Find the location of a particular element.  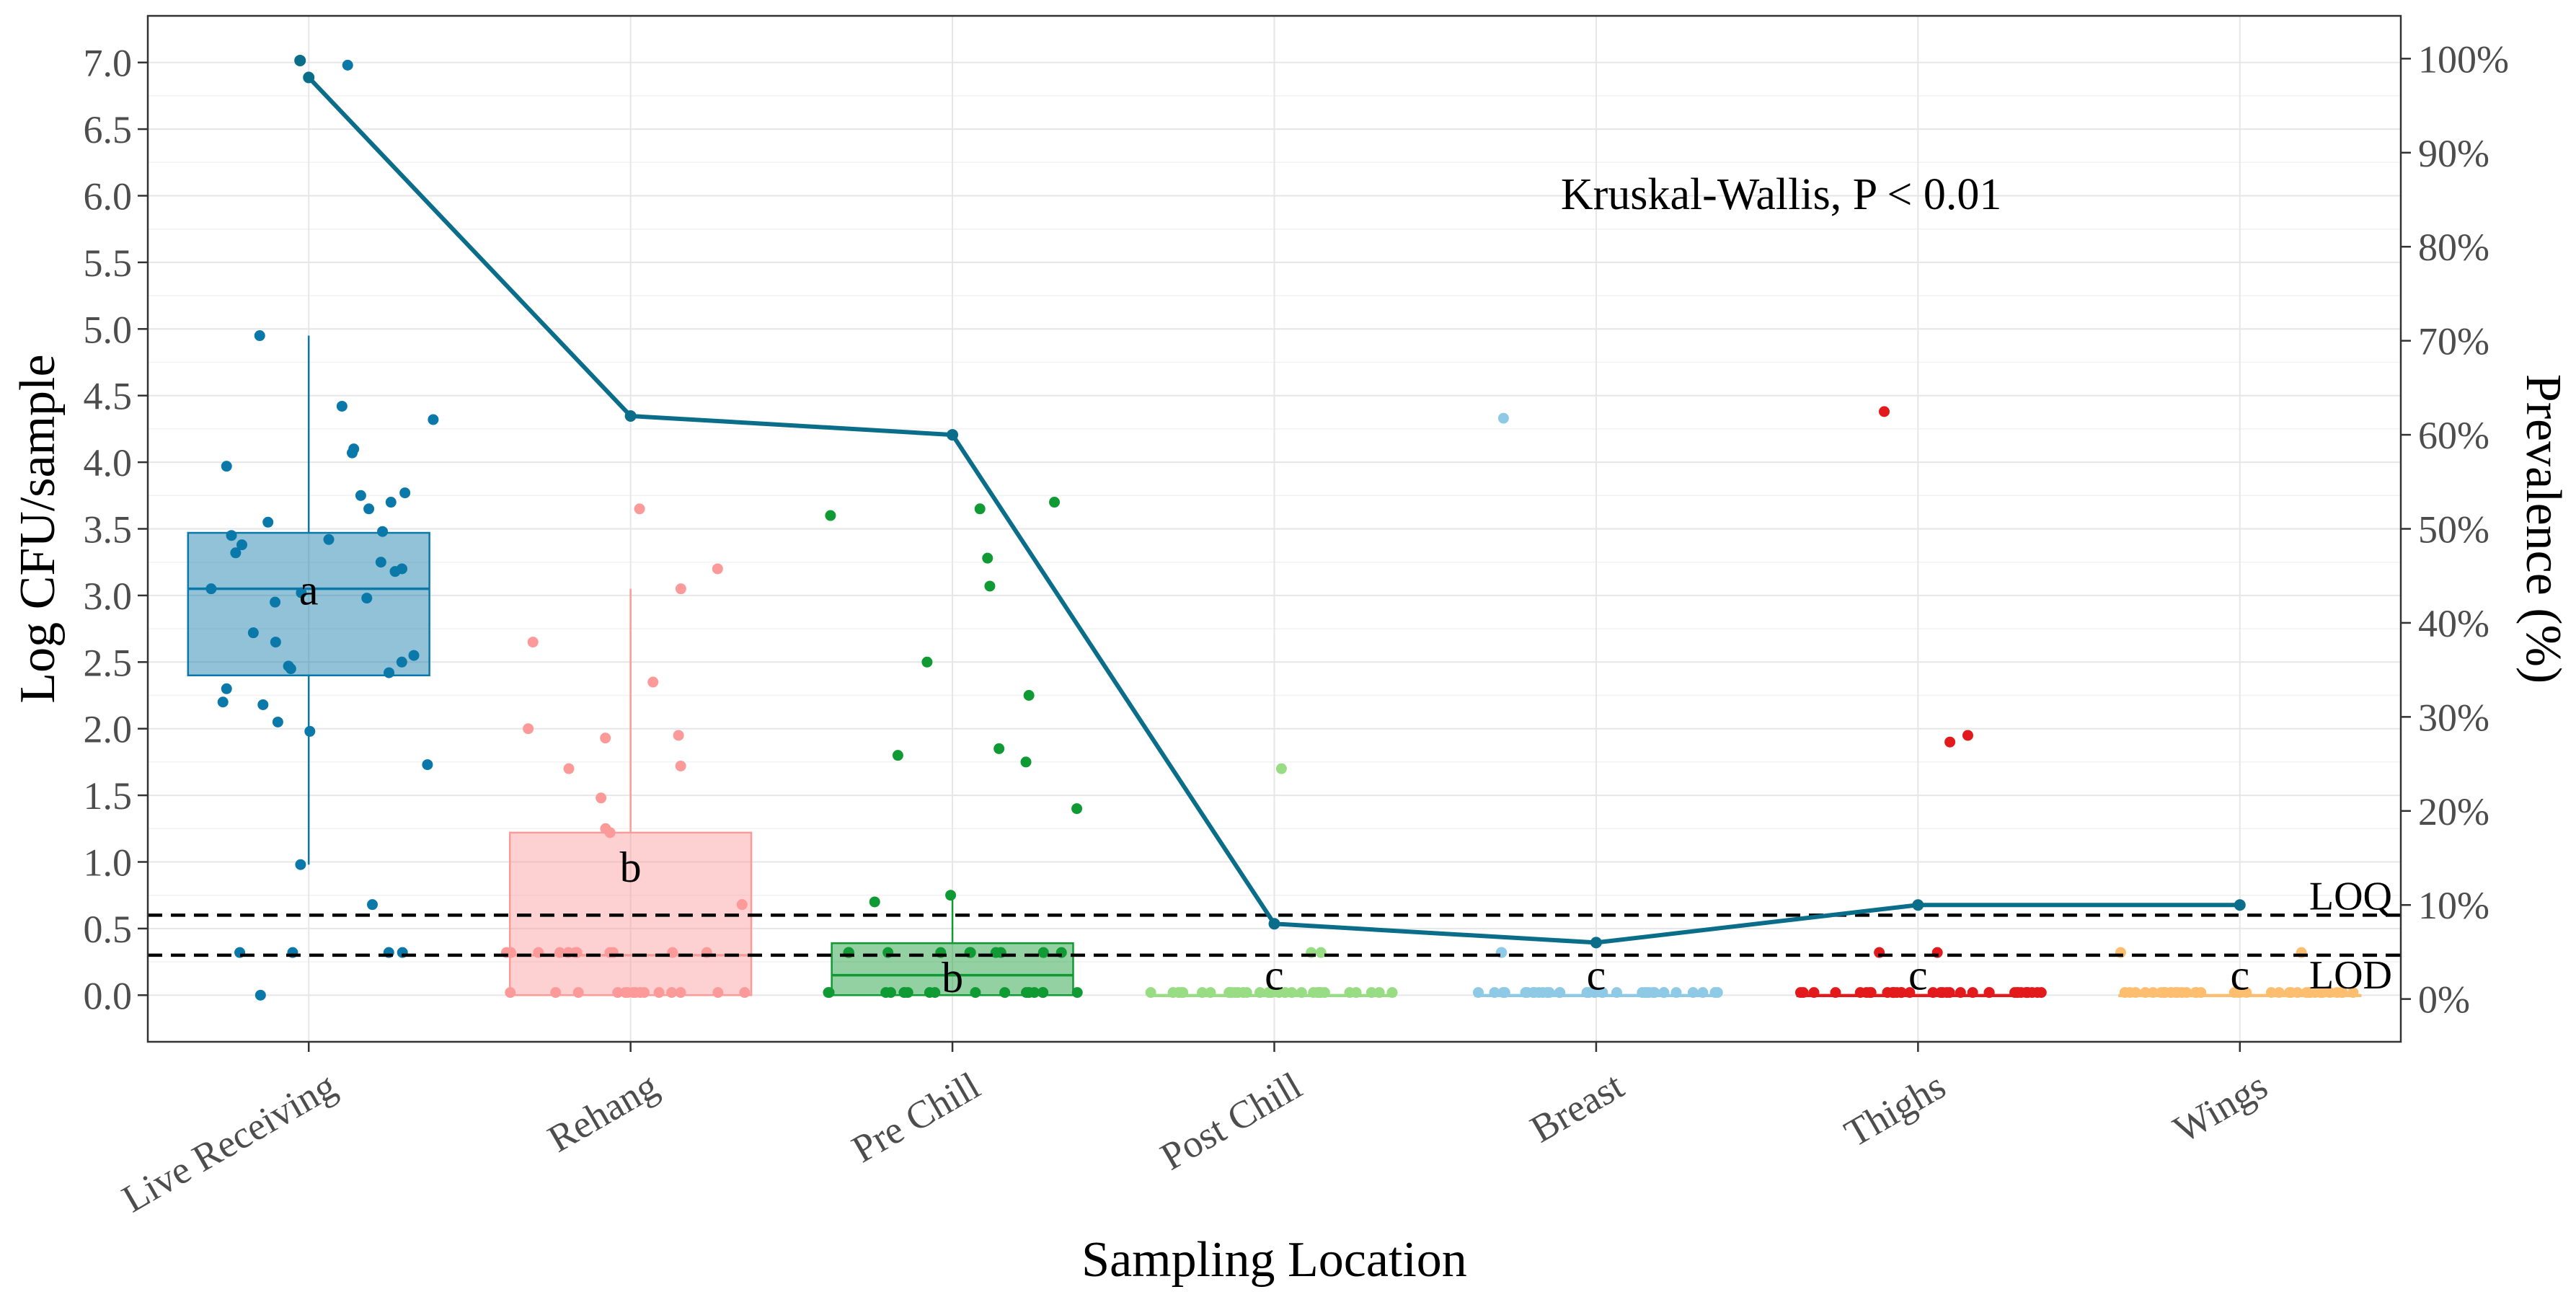

kruskal-wallis-annotation: Kruskal-Wallis, P < 0.01 is located at coordinates (1781, 195).